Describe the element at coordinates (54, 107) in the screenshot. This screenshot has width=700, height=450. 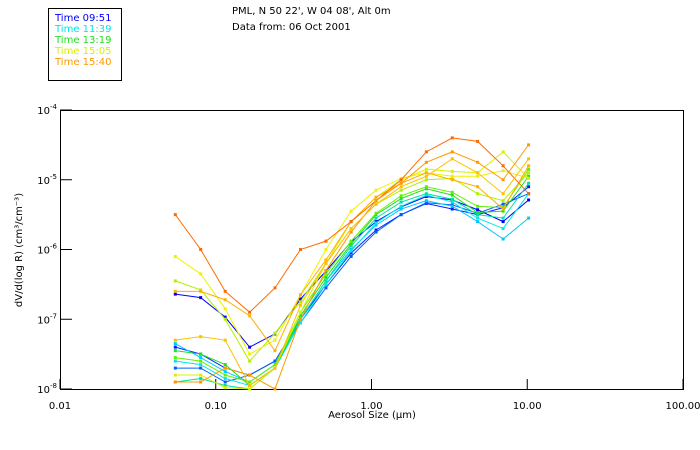
I see `y-tick-exp: -4` at that location.